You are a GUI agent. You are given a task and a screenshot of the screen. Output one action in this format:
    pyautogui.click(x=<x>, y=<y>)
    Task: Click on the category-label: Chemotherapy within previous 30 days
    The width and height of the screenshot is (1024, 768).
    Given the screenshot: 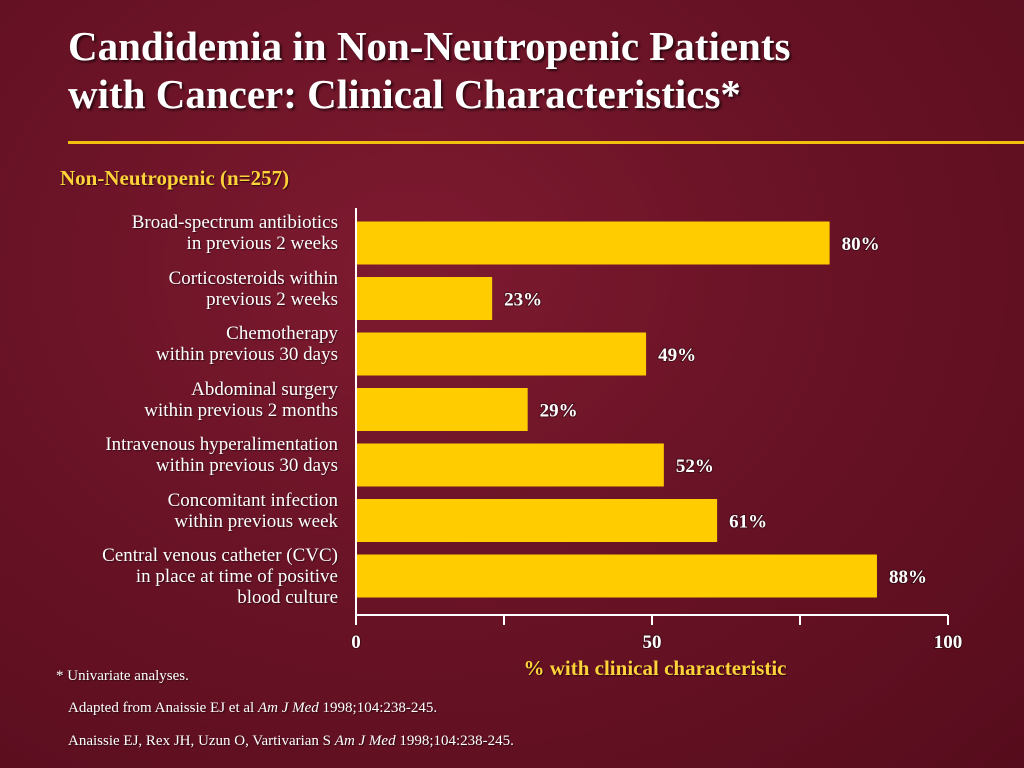 What is the action you would take?
    pyautogui.click(x=178, y=344)
    